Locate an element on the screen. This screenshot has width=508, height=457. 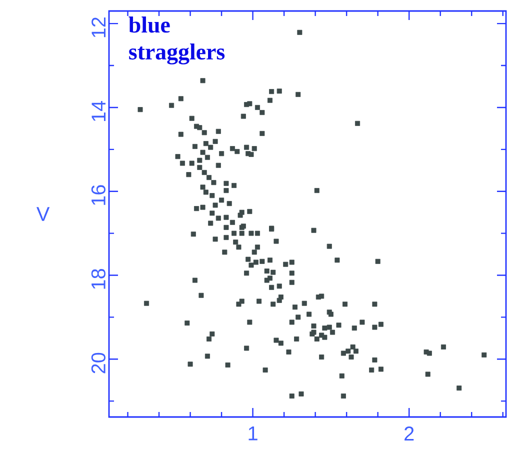
y-axis-title: V is located at coordinates (43, 214).